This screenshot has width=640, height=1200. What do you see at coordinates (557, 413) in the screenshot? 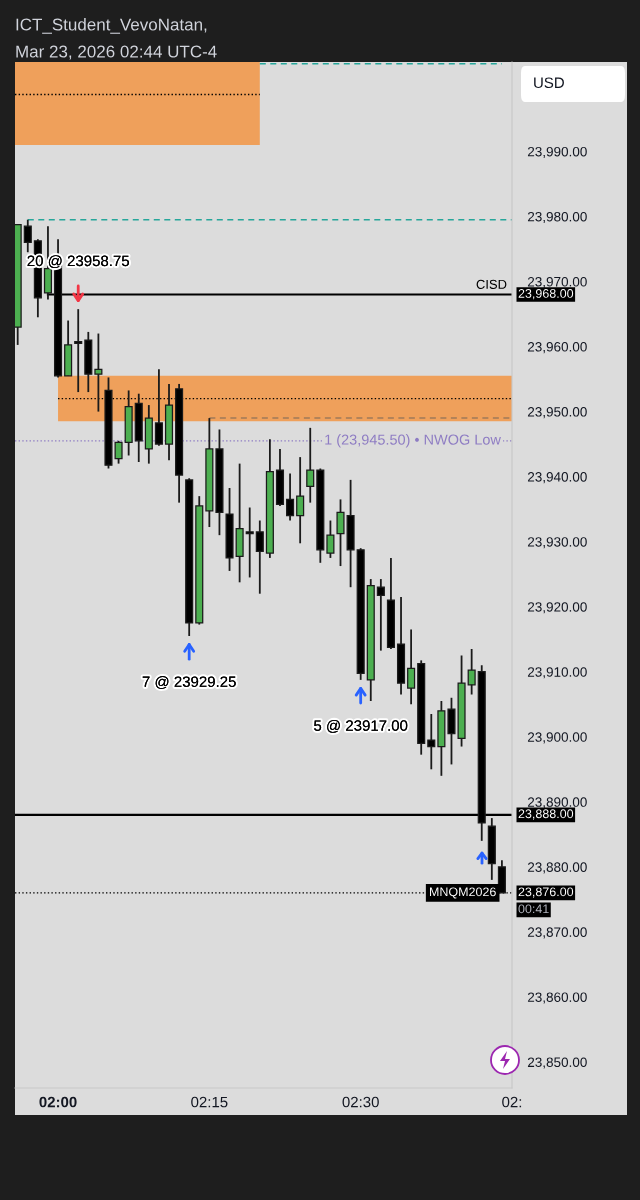
I see `y-tick-label: 23,950.00` at bounding box center [557, 413].